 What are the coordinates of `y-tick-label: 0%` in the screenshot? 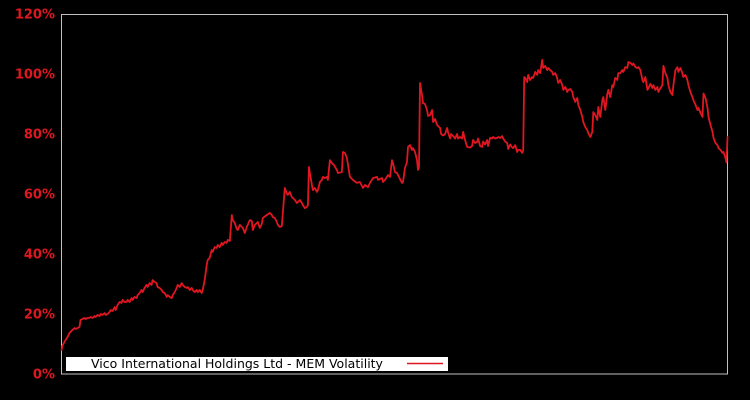 It's located at (44, 375).